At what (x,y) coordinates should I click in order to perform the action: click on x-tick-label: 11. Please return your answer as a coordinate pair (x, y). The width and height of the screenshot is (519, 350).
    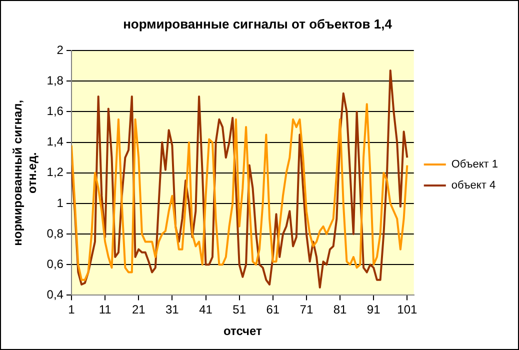
    Looking at the image, I should click on (105, 309).